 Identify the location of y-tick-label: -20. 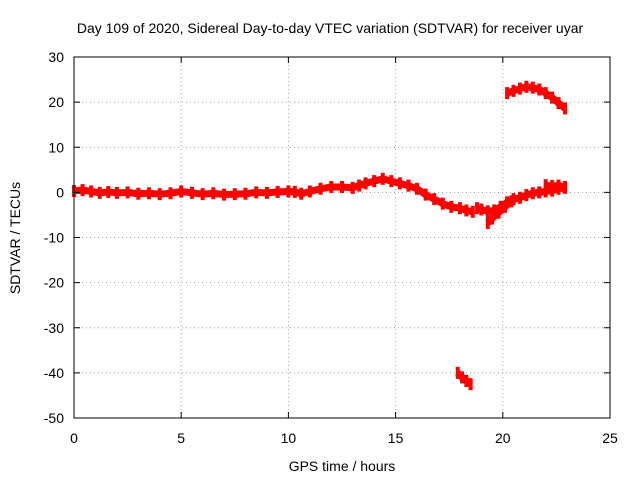
(54, 283).